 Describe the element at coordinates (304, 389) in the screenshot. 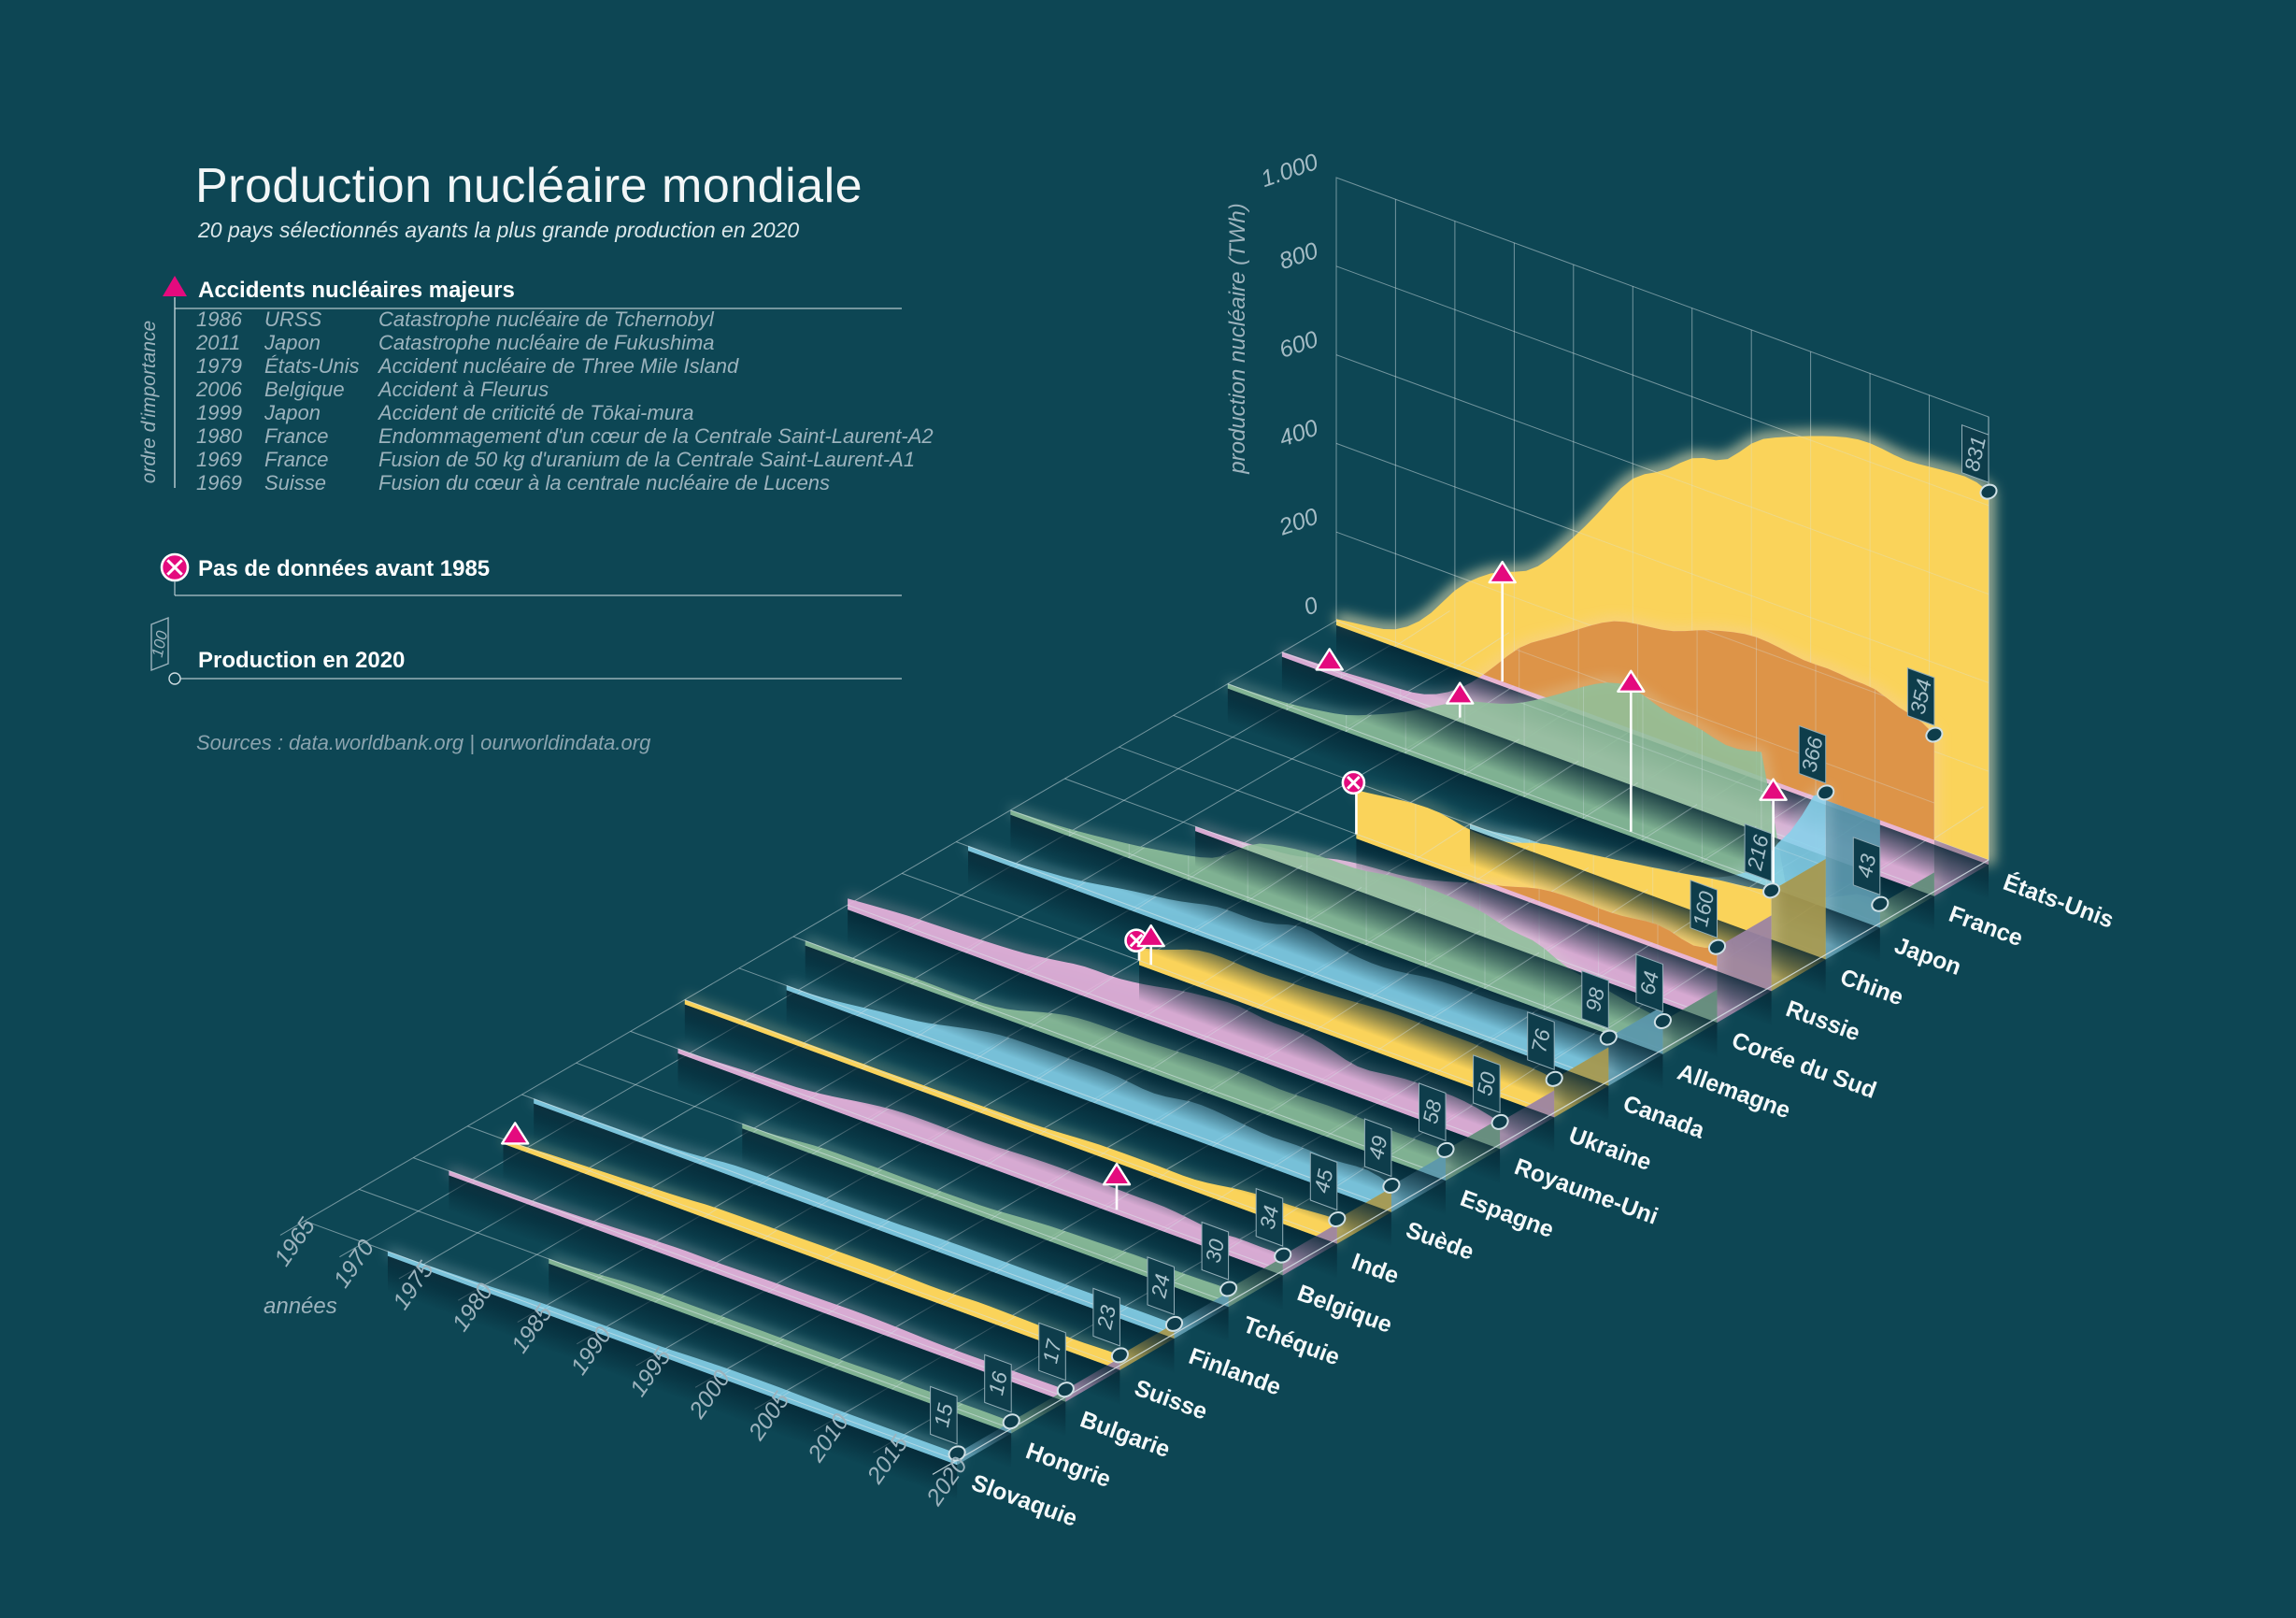

I see `svg-text: Belgique` at that location.